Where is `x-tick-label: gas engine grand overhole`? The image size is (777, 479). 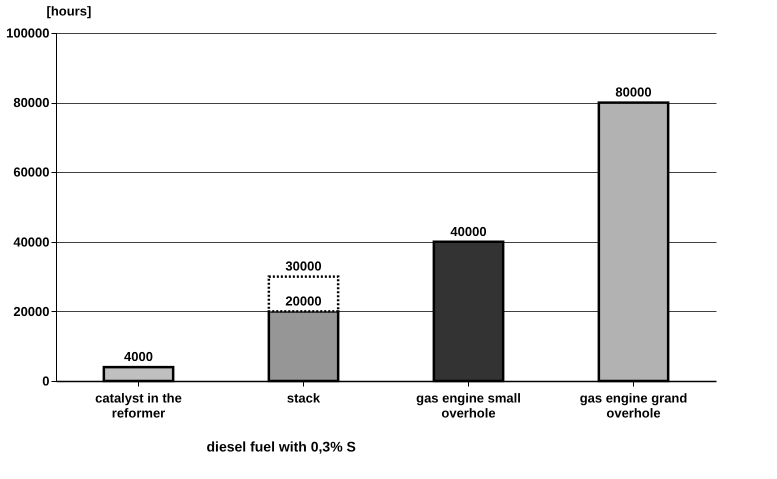 x-tick-label: gas engine grand overhole is located at coordinates (634, 405).